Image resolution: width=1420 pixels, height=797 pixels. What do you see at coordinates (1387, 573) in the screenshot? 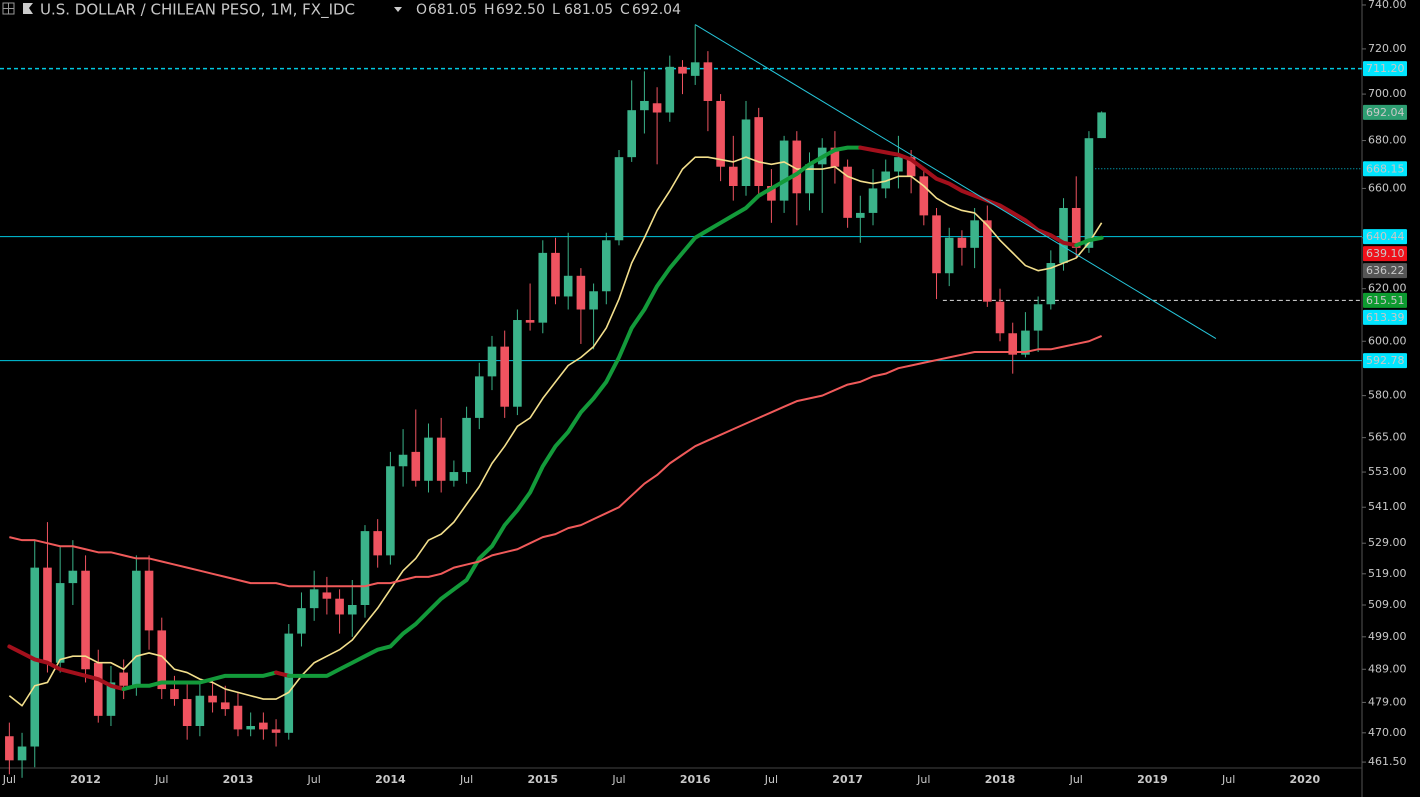
I see `y-tick-label: 519.00` at bounding box center [1387, 573].